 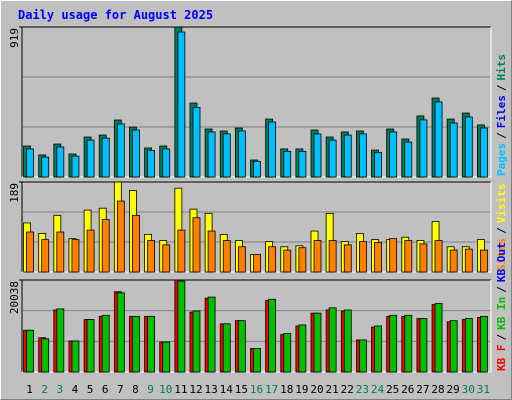 What do you see at coordinates (14, 297) in the screenshot?
I see `y-tick-label: 20038` at bounding box center [14, 297].